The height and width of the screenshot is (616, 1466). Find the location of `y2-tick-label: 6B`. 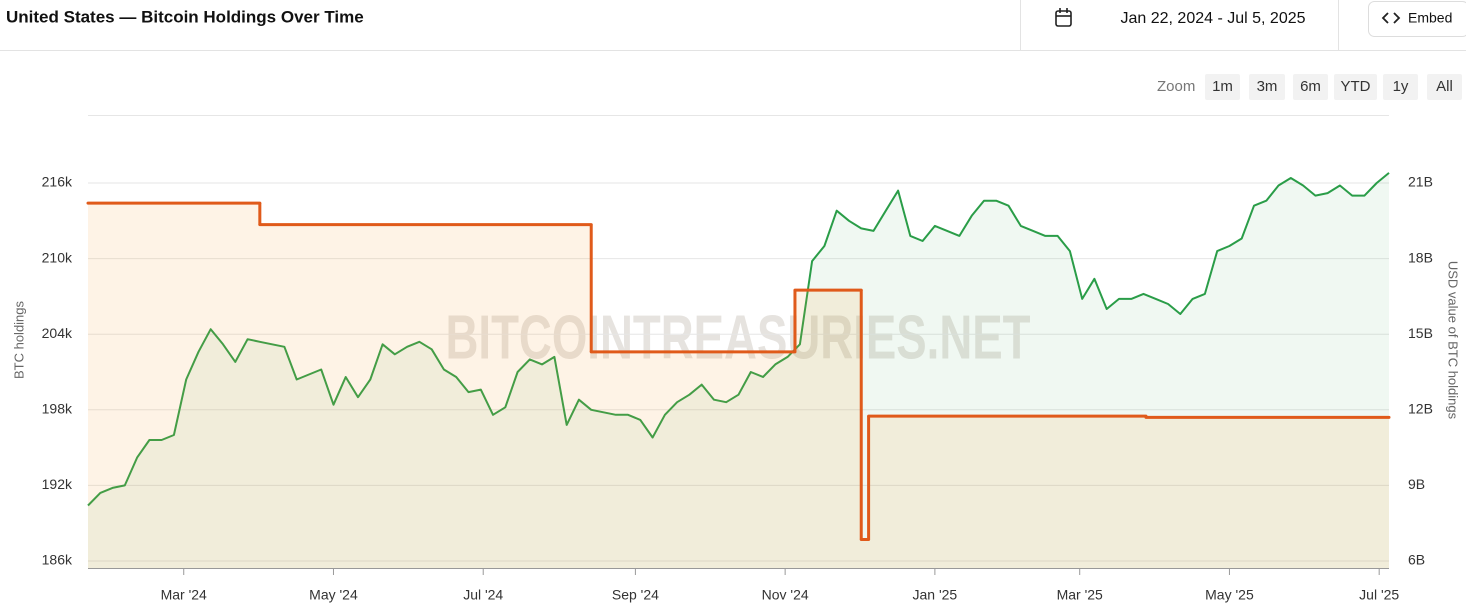

y2-tick-label: 6B is located at coordinates (1416, 560).